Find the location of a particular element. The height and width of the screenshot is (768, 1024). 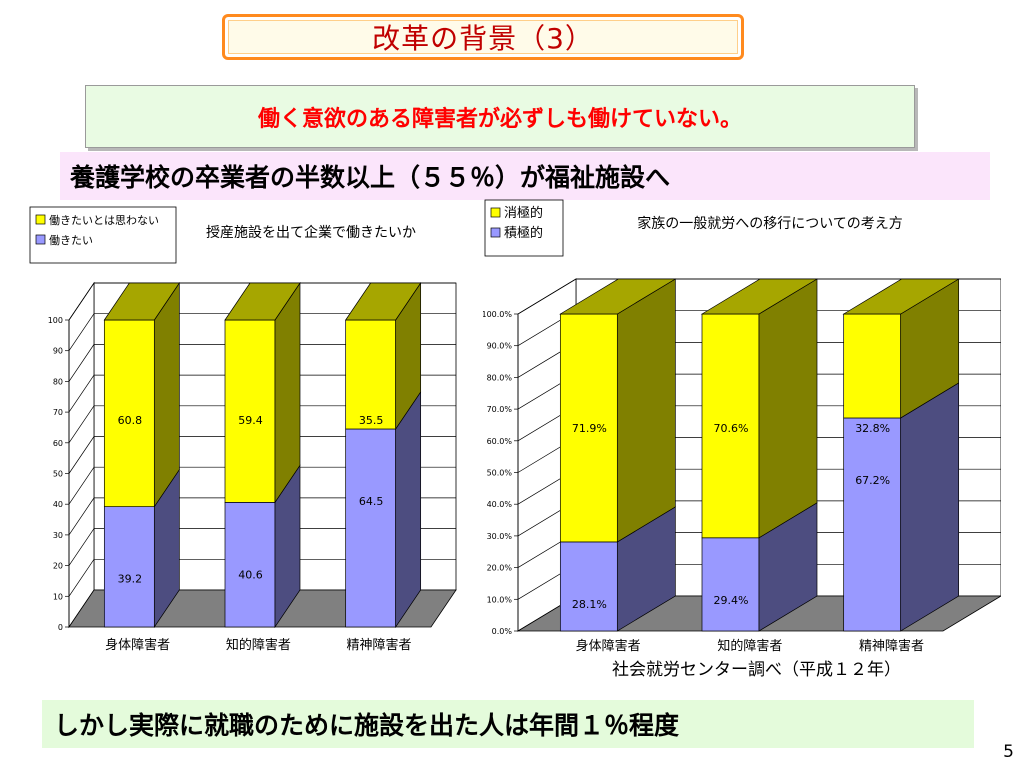

legend-item: 消極的 is located at coordinates (523, 213).